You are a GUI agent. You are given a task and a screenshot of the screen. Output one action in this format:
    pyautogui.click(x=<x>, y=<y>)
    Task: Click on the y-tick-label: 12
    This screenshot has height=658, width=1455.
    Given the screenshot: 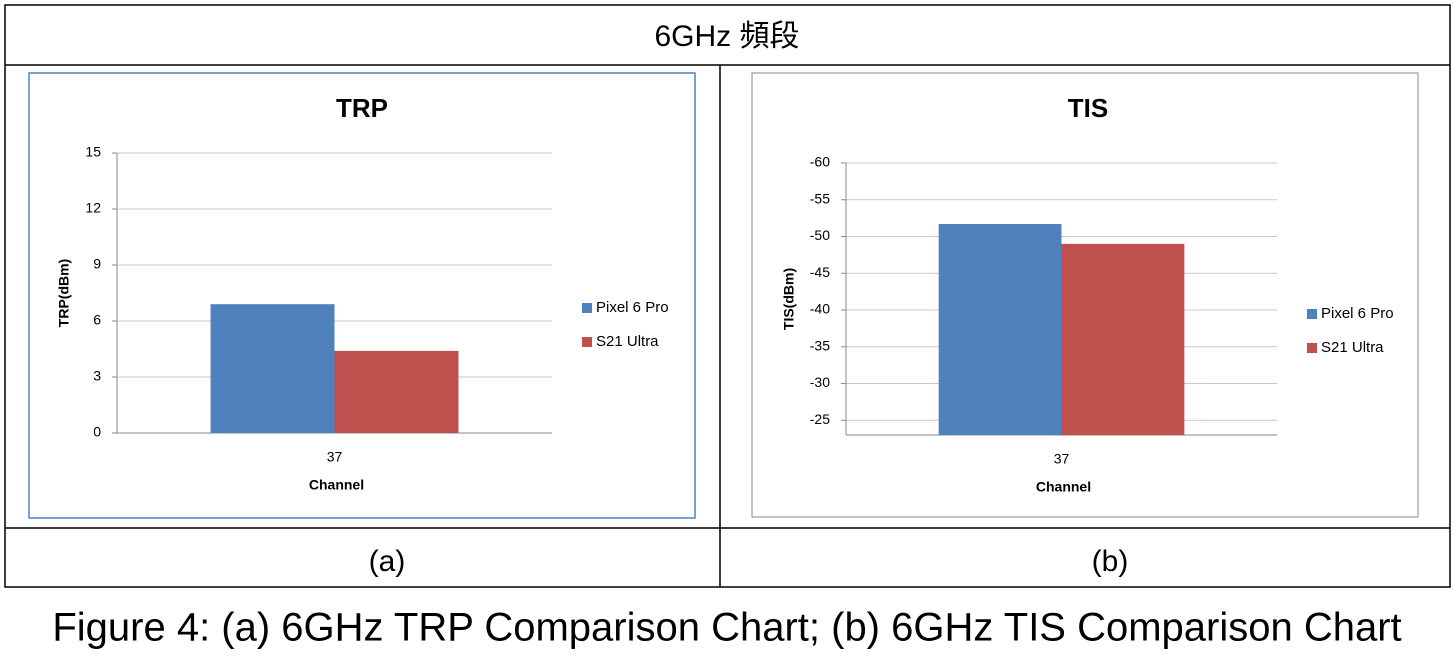 What is the action you would take?
    pyautogui.click(x=93, y=208)
    